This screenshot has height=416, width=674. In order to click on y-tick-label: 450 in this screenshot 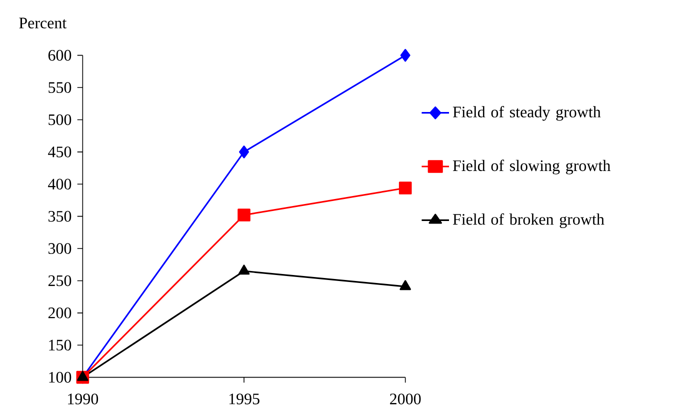, I will do `click(60, 152)`.